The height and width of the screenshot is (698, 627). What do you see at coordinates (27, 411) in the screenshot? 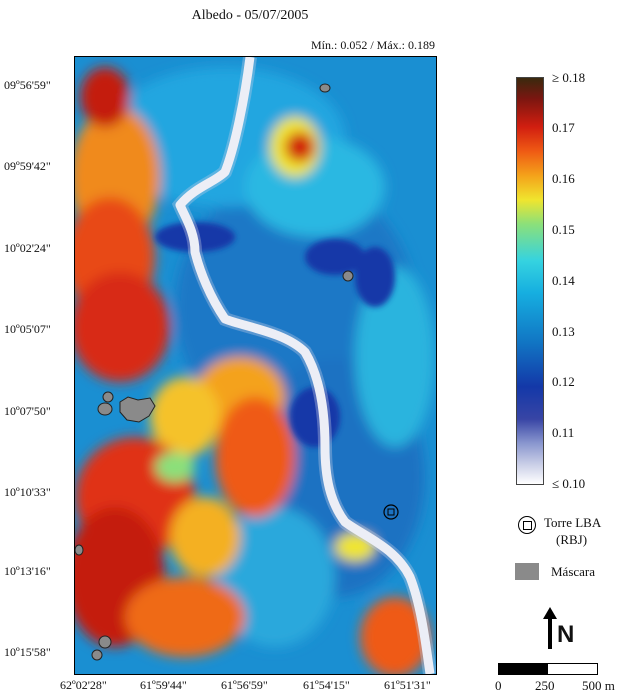
I see `lat-label: 10º07'50"` at bounding box center [27, 411].